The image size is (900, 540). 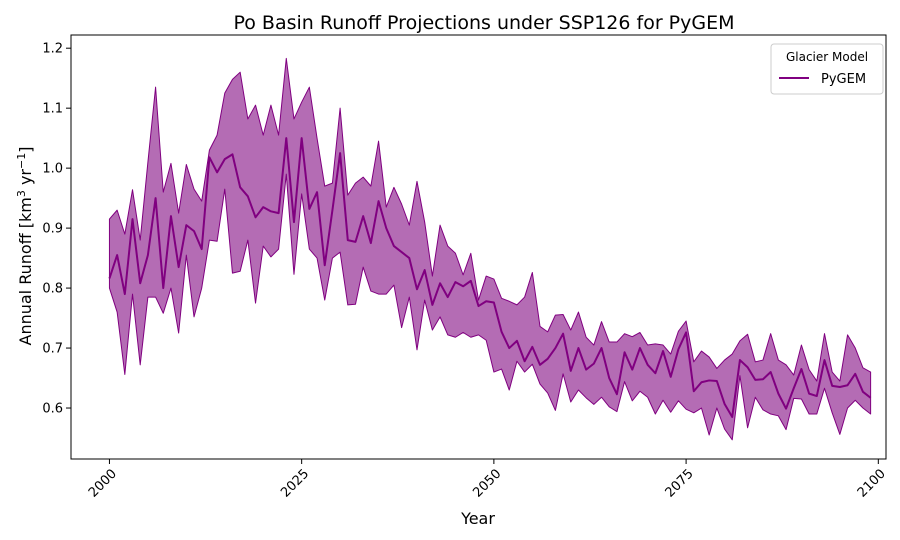 I want to click on y-tick-label: 0.6, so click(x=52, y=409).